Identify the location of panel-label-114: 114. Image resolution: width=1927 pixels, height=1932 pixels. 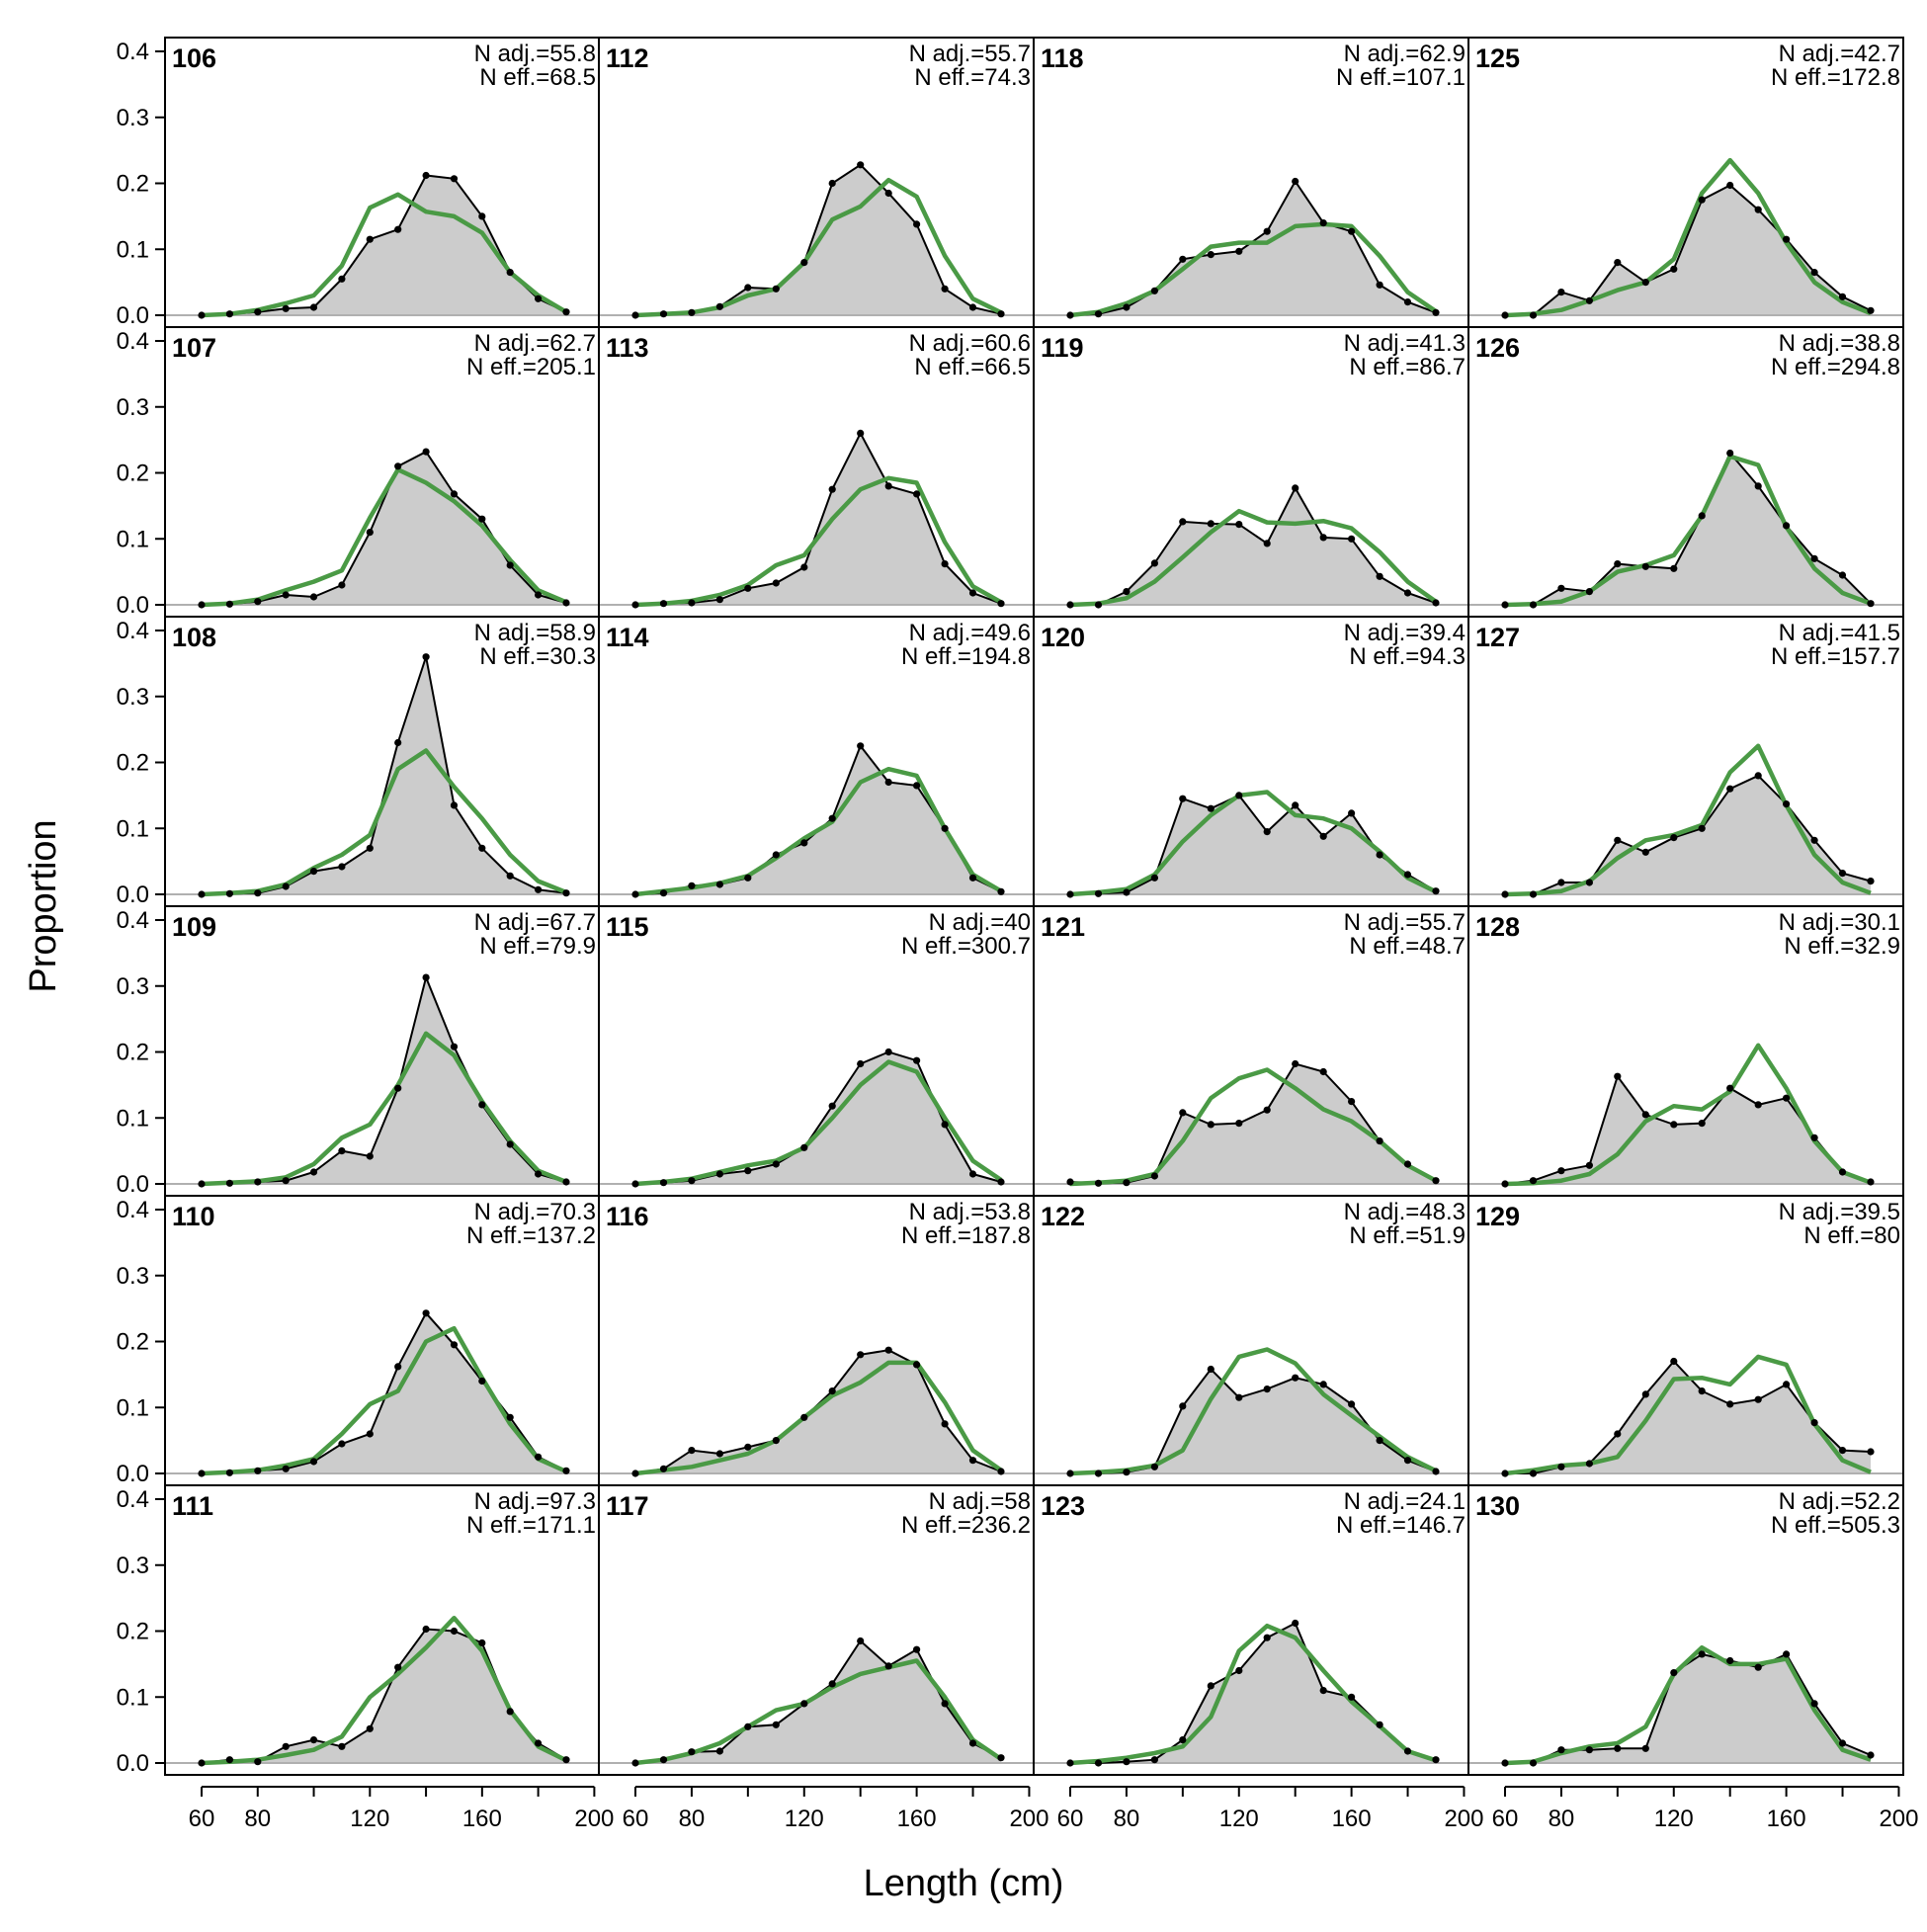
(627, 637).